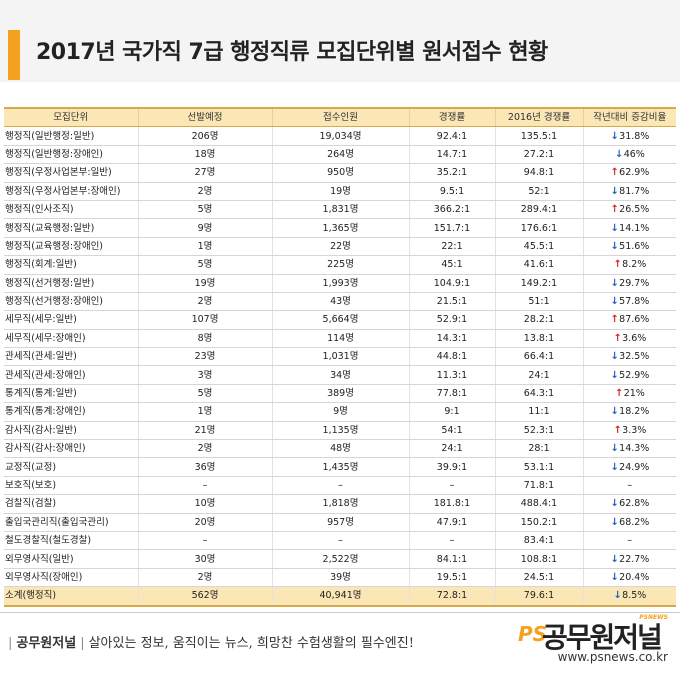 Image resolution: width=680 pixels, height=698 pixels. Describe the element at coordinates (71, 596) in the screenshot. I see `cell-unit: 소계(행정직)` at that location.